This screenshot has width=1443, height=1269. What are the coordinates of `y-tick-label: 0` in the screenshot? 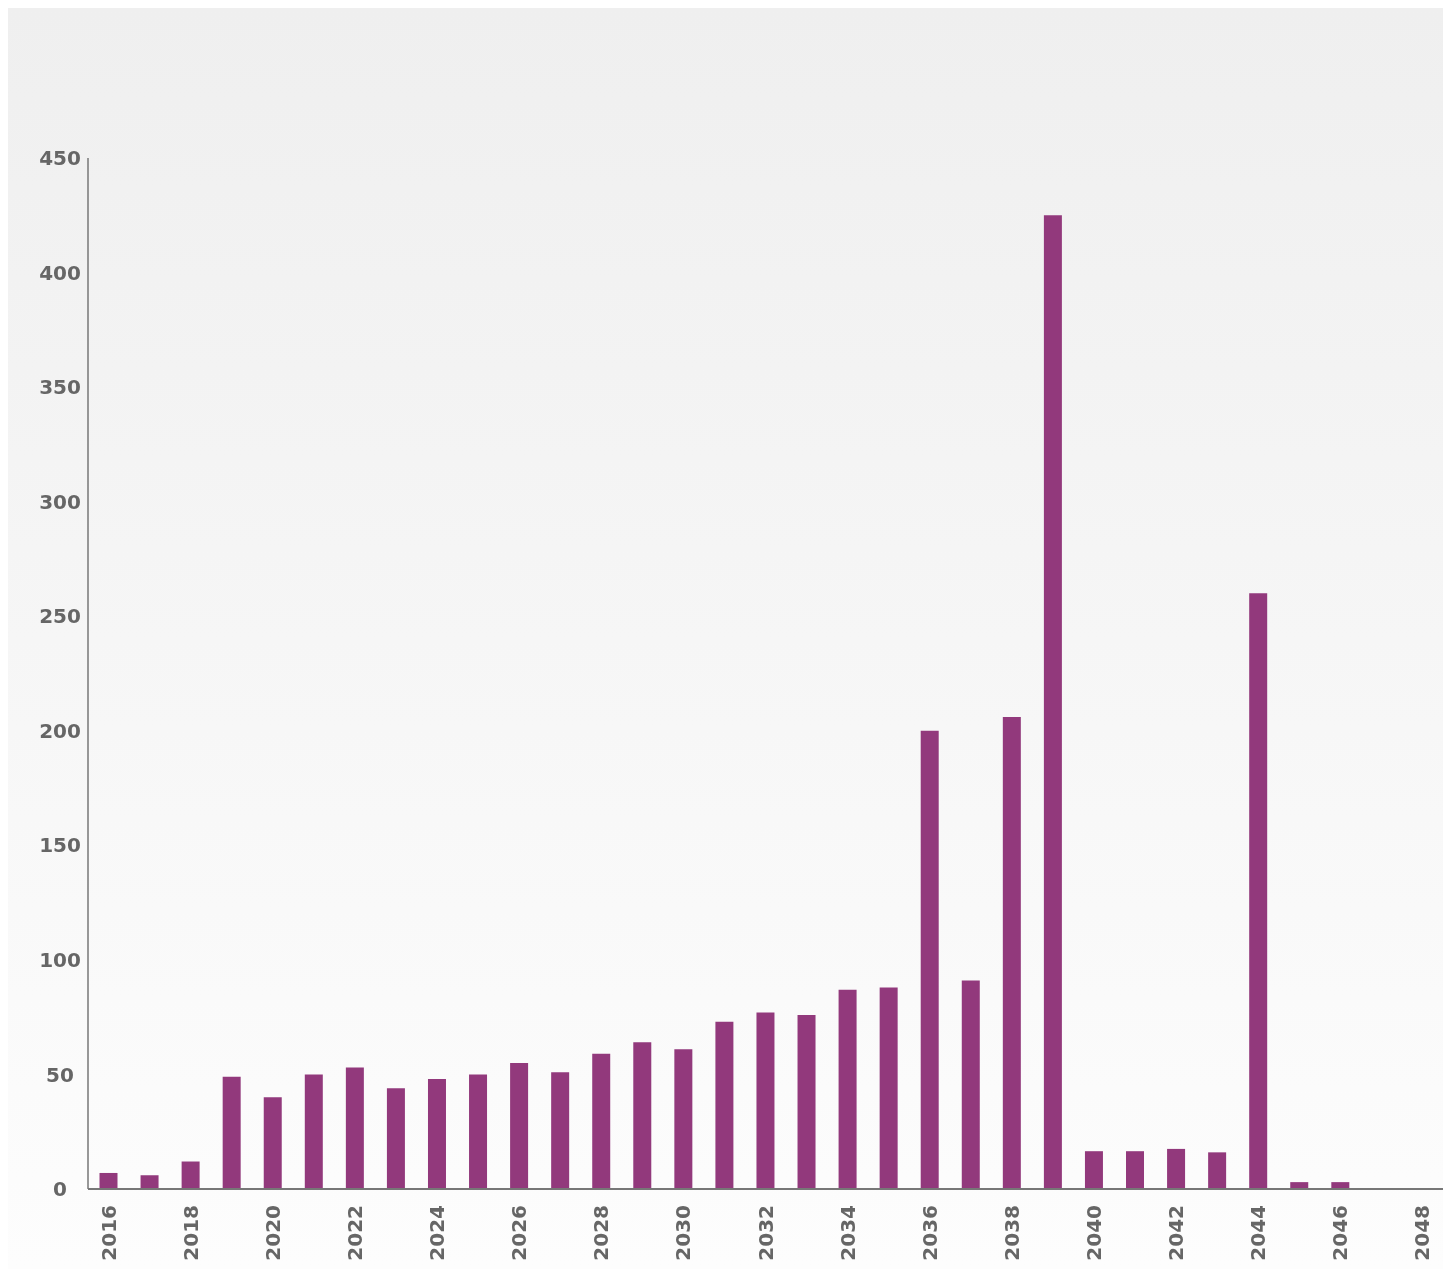 It's located at (60, 1189).